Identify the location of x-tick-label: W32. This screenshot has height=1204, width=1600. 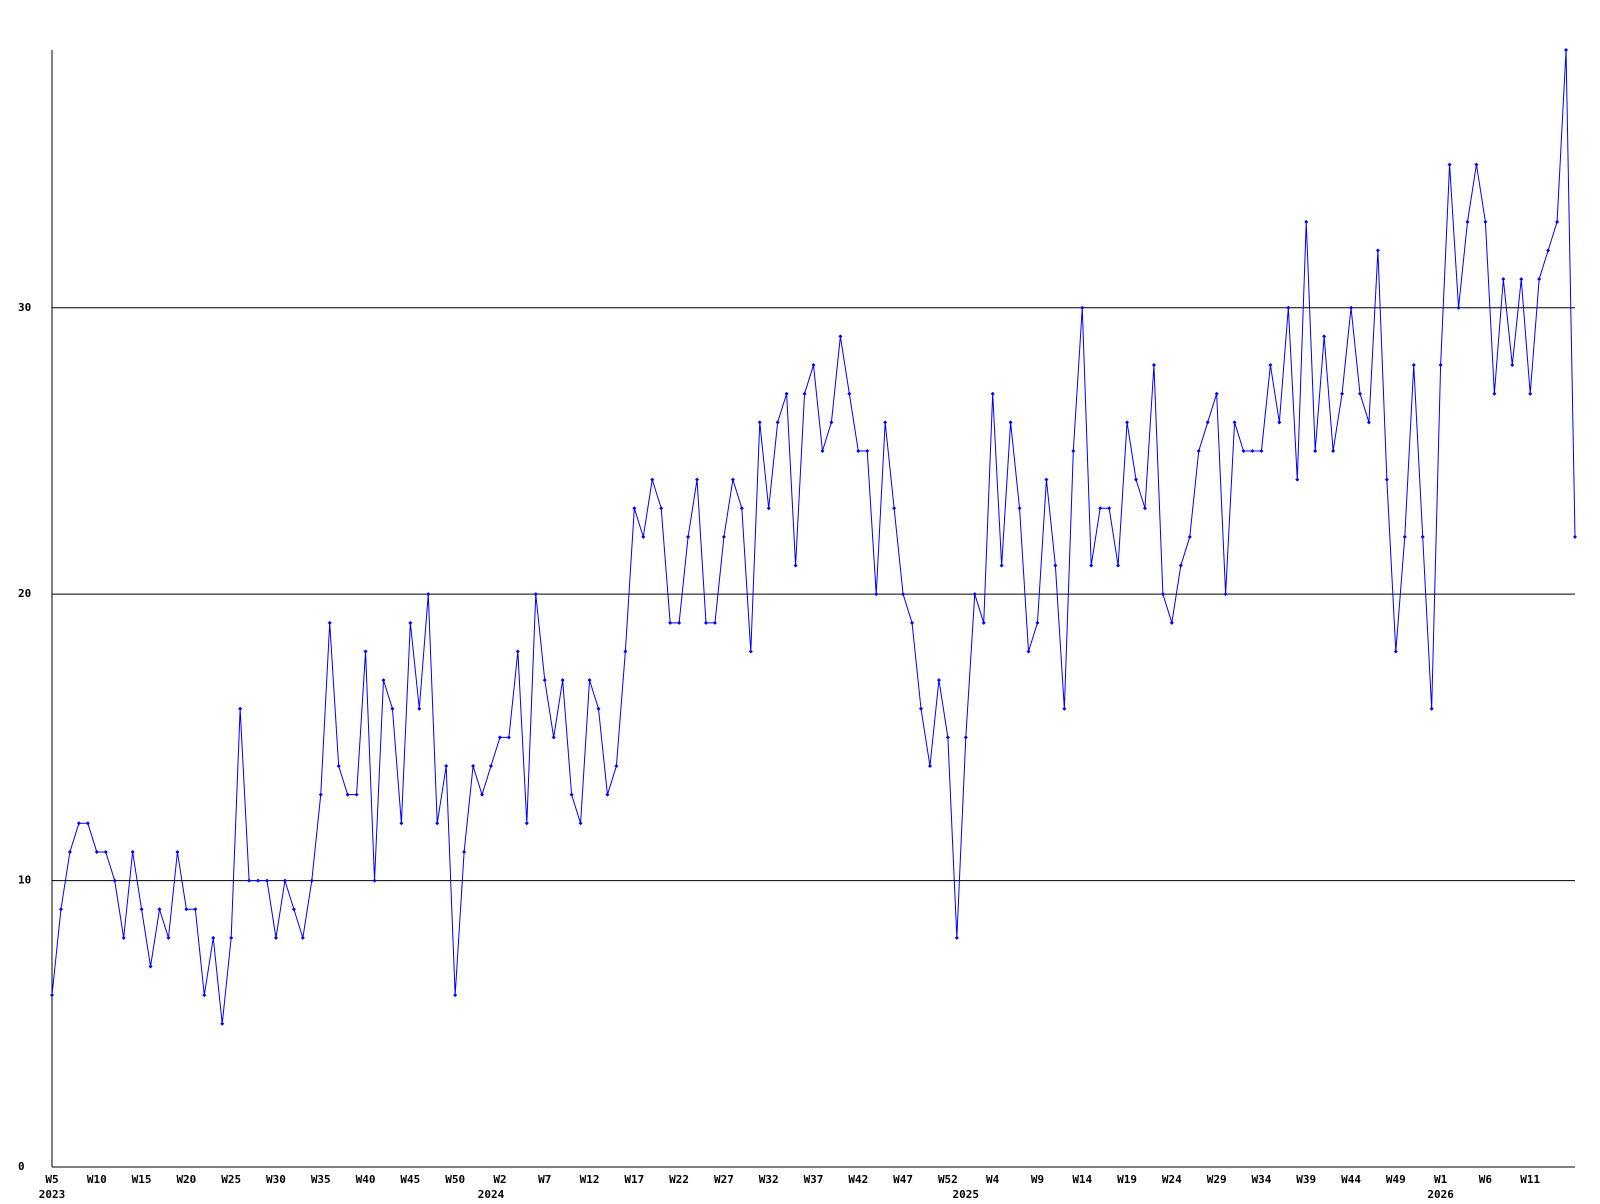
(769, 1179).